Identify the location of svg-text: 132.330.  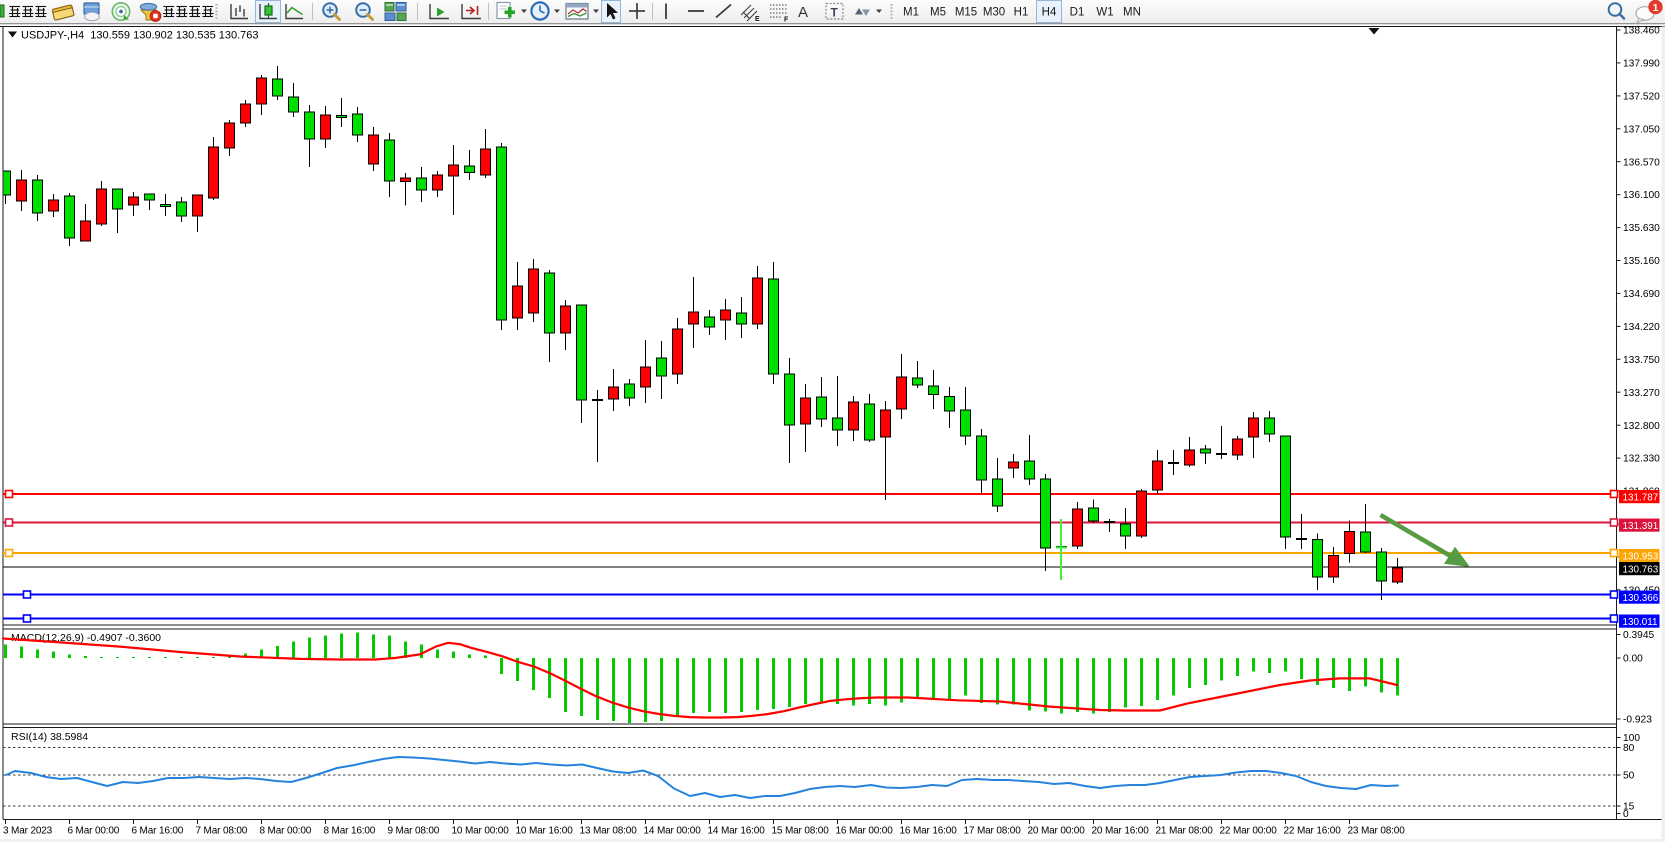
(1641, 459).